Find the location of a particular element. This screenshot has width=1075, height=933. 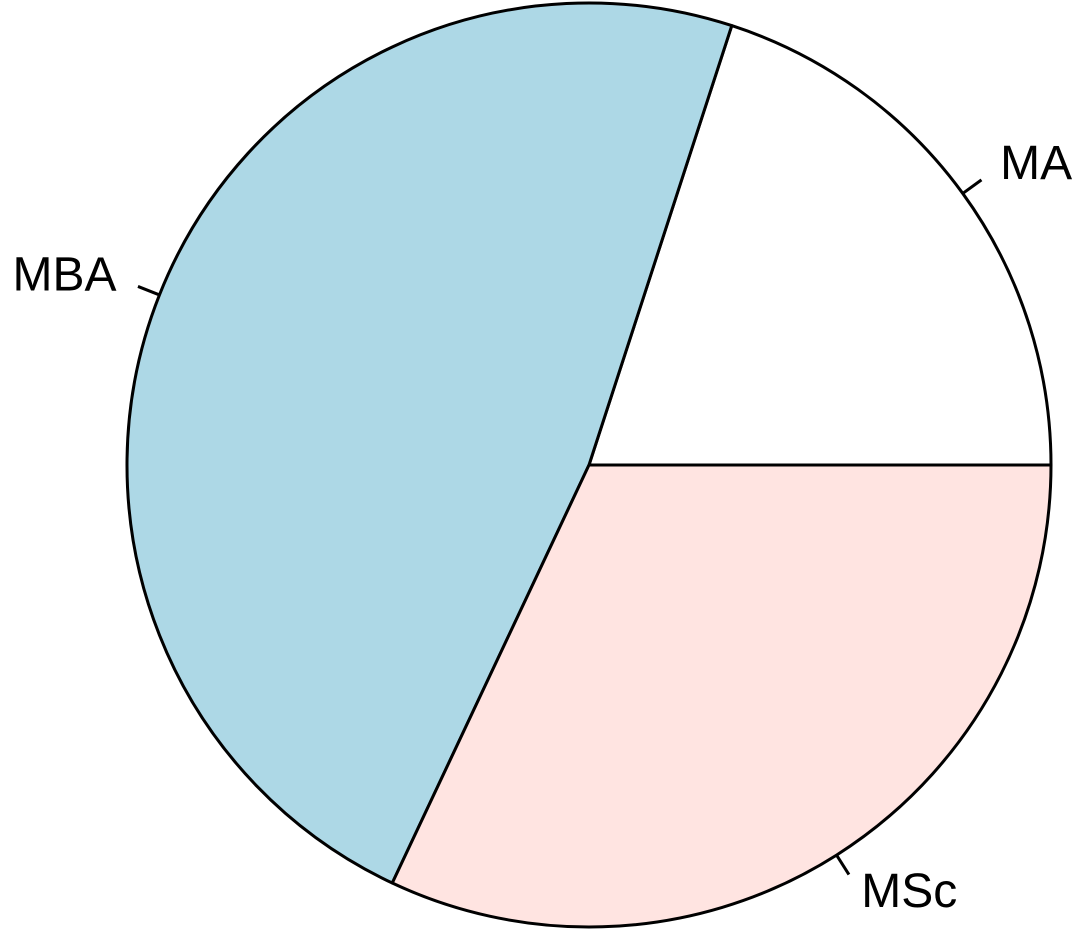

pie-label-mba: MBA is located at coordinates (64, 275).